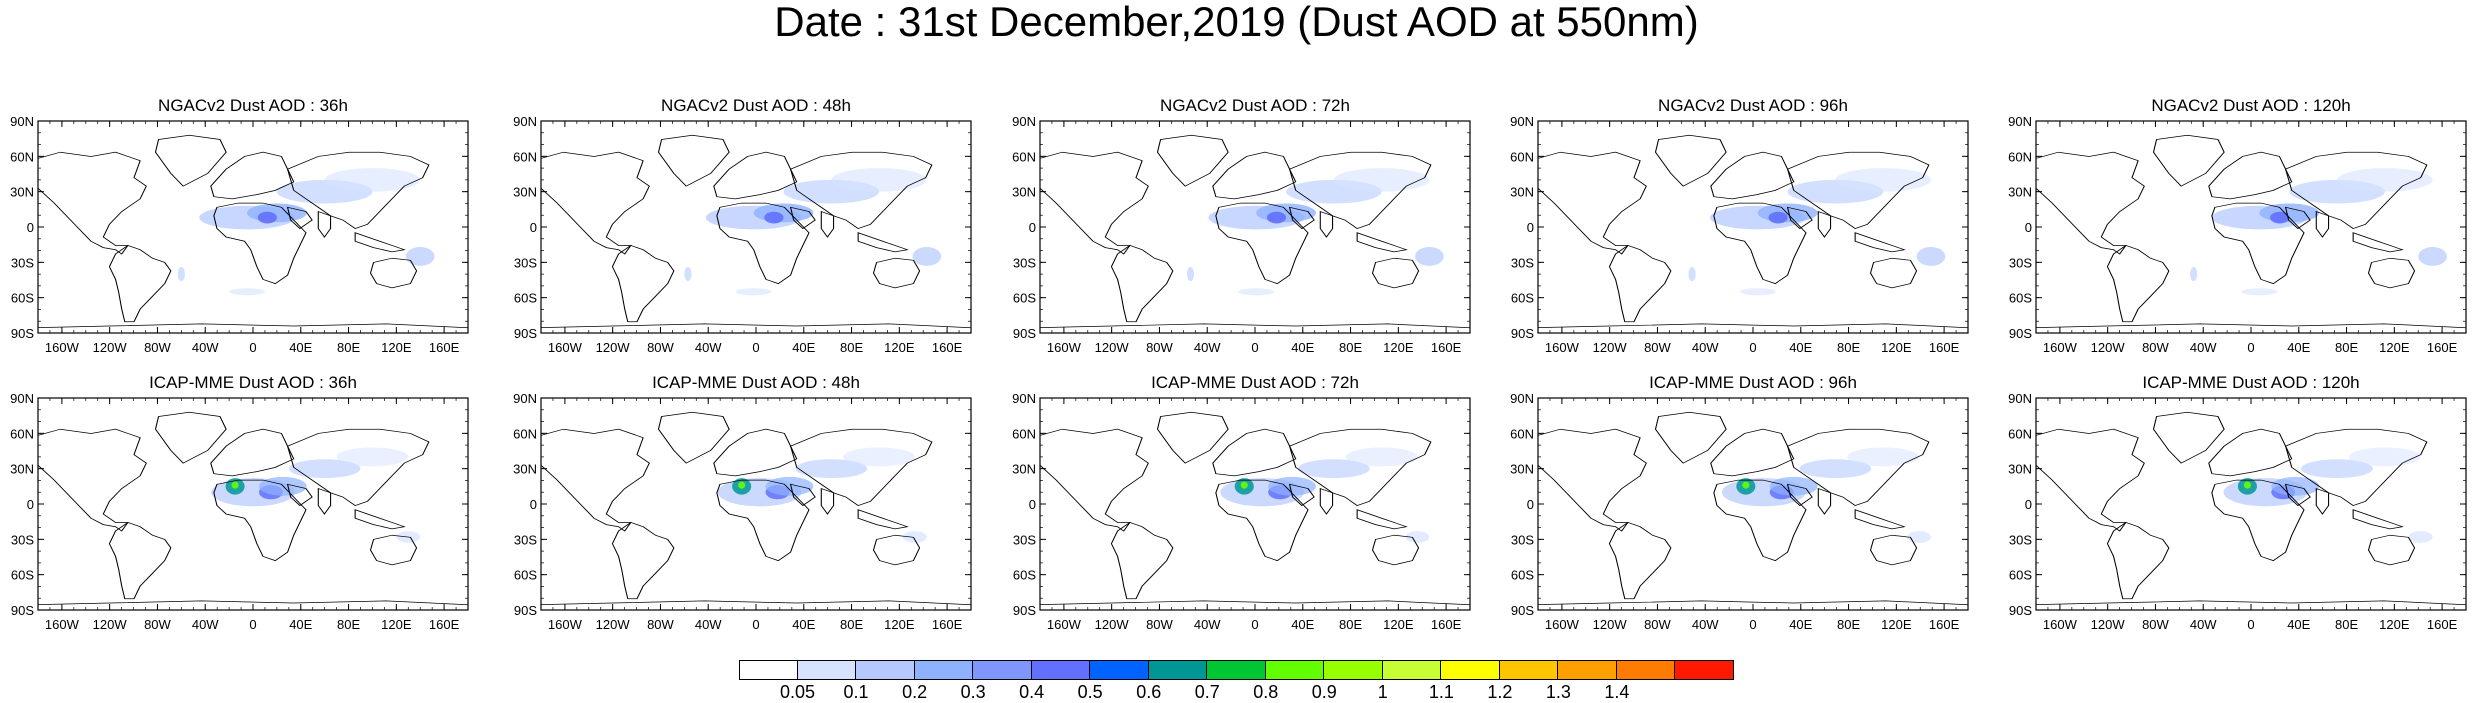 The width and height of the screenshot is (2473, 703). I want to click on panel-title: NGACv2 Dust AOD : 120h, so click(2250, 105).